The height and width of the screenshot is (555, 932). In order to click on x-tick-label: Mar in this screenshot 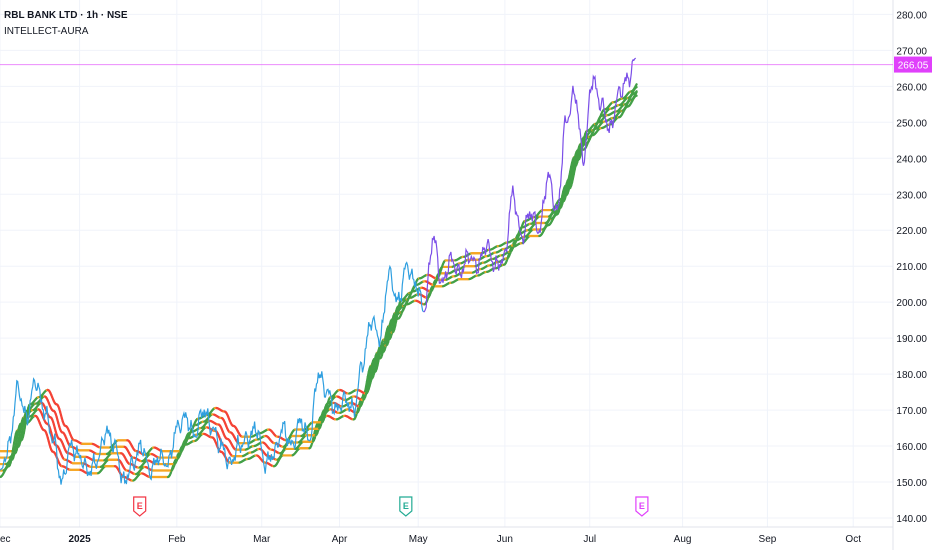, I will do `click(262, 539)`.